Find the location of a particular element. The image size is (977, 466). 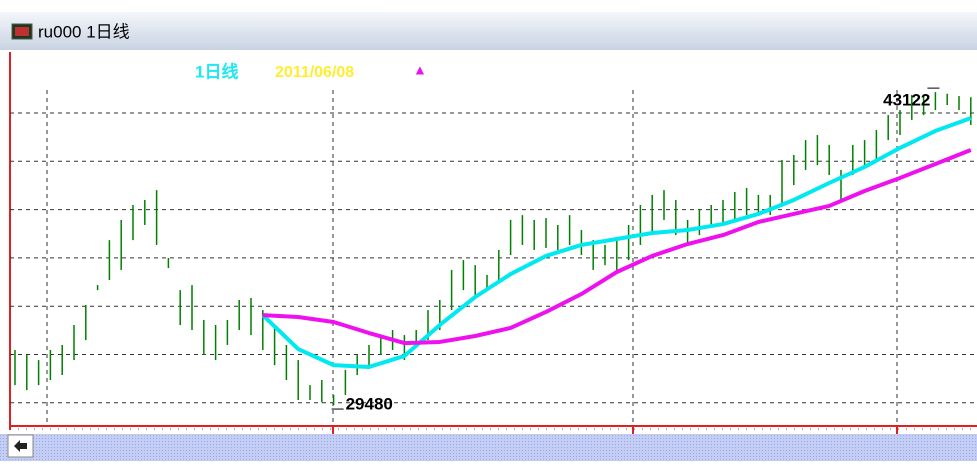

marker: ▲ is located at coordinates (420, 70).